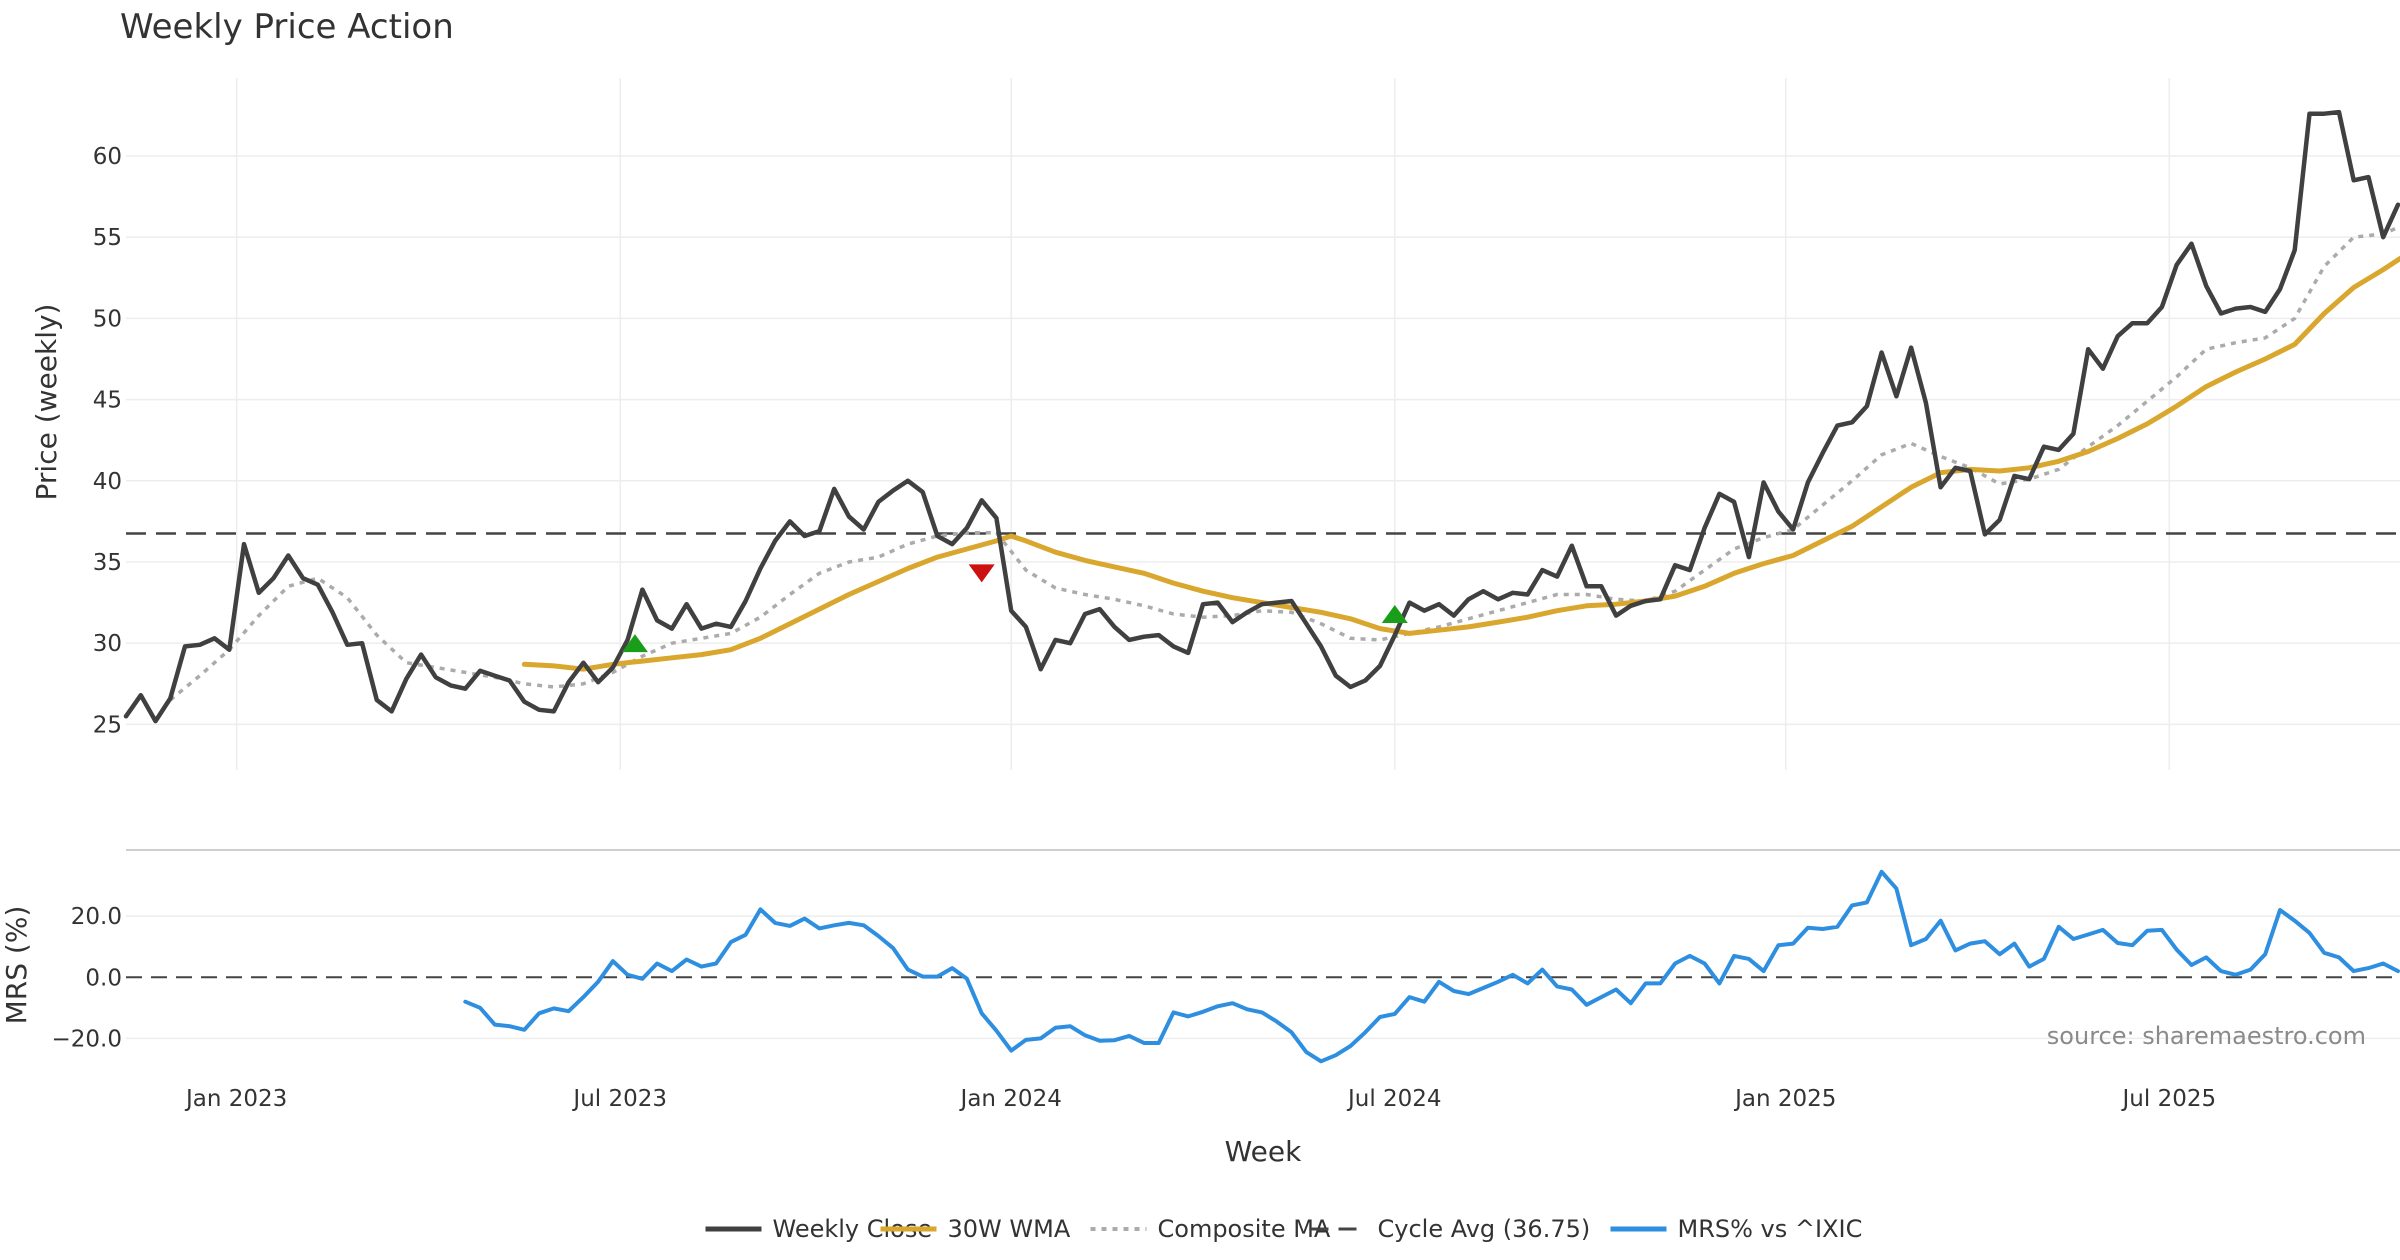 Image resolution: width=2400 pixels, height=1260 pixels. Describe the element at coordinates (107, 441) in the screenshot. I see `price-y-ticks: 25 30 35 40 45 50 55 60` at that location.